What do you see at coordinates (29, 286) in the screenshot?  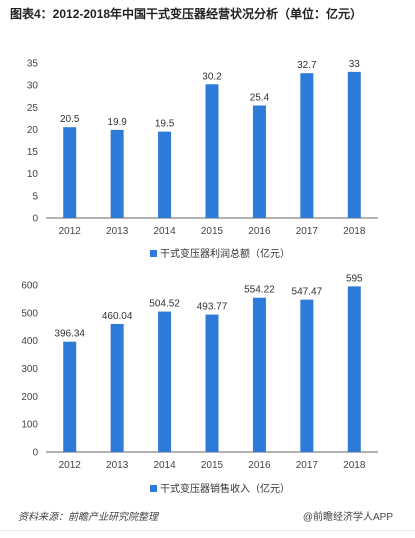 I see `y-tick-label: 600` at bounding box center [29, 286].